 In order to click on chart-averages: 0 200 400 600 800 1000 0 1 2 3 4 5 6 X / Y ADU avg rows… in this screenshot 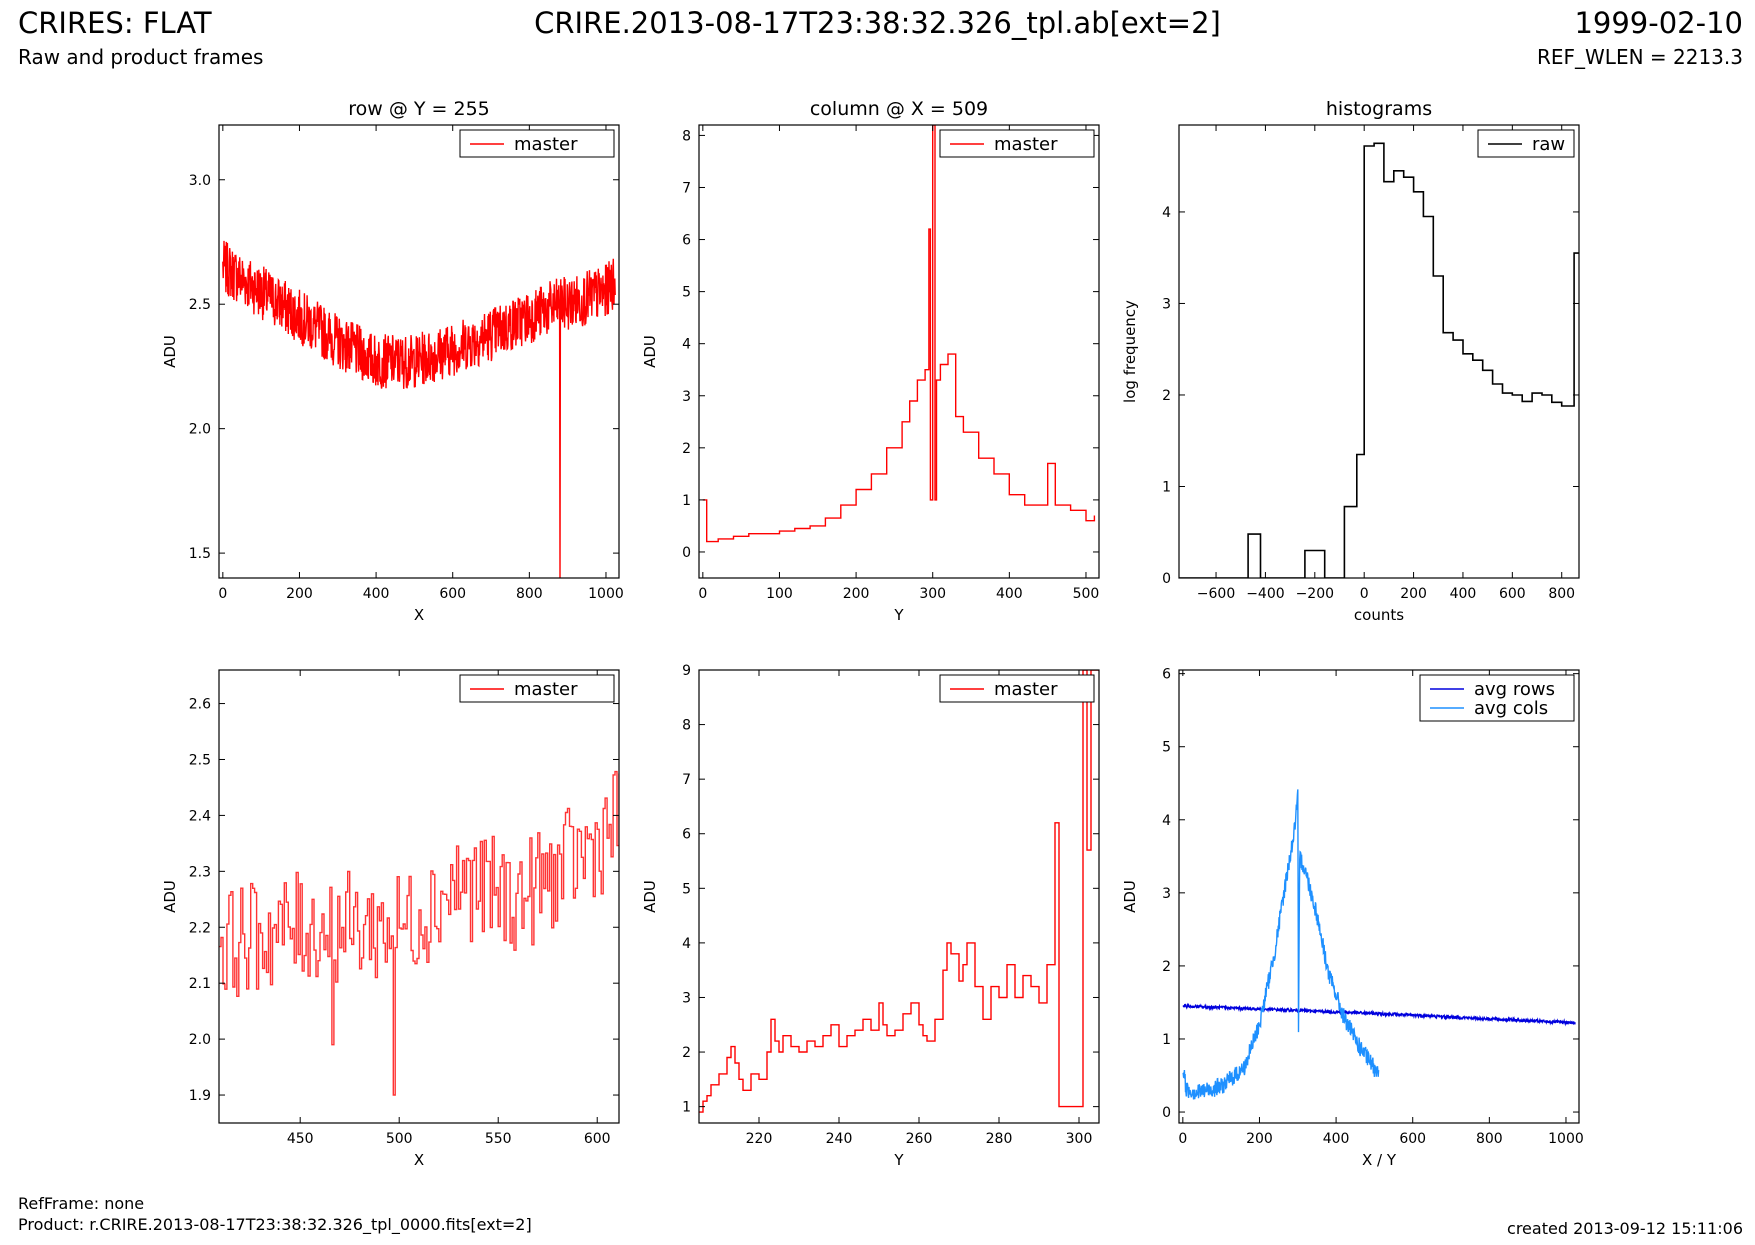, I will do `click(1352, 918)`.